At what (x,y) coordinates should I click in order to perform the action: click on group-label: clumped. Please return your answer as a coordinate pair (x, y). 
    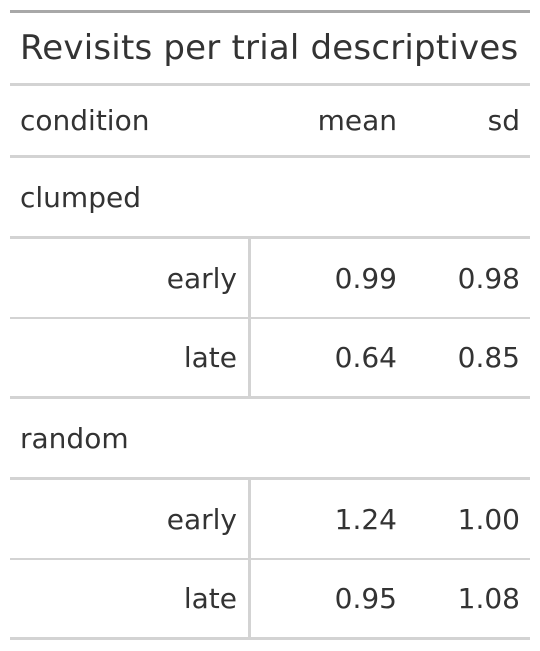
    Looking at the image, I should click on (80, 197).